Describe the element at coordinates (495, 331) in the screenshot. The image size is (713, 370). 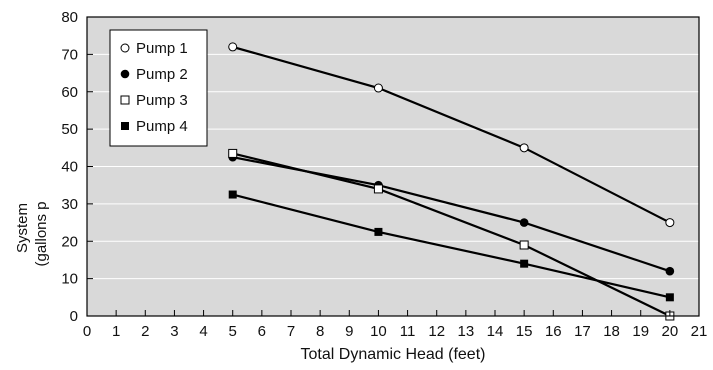
I see `x-tick-label: 14` at that location.